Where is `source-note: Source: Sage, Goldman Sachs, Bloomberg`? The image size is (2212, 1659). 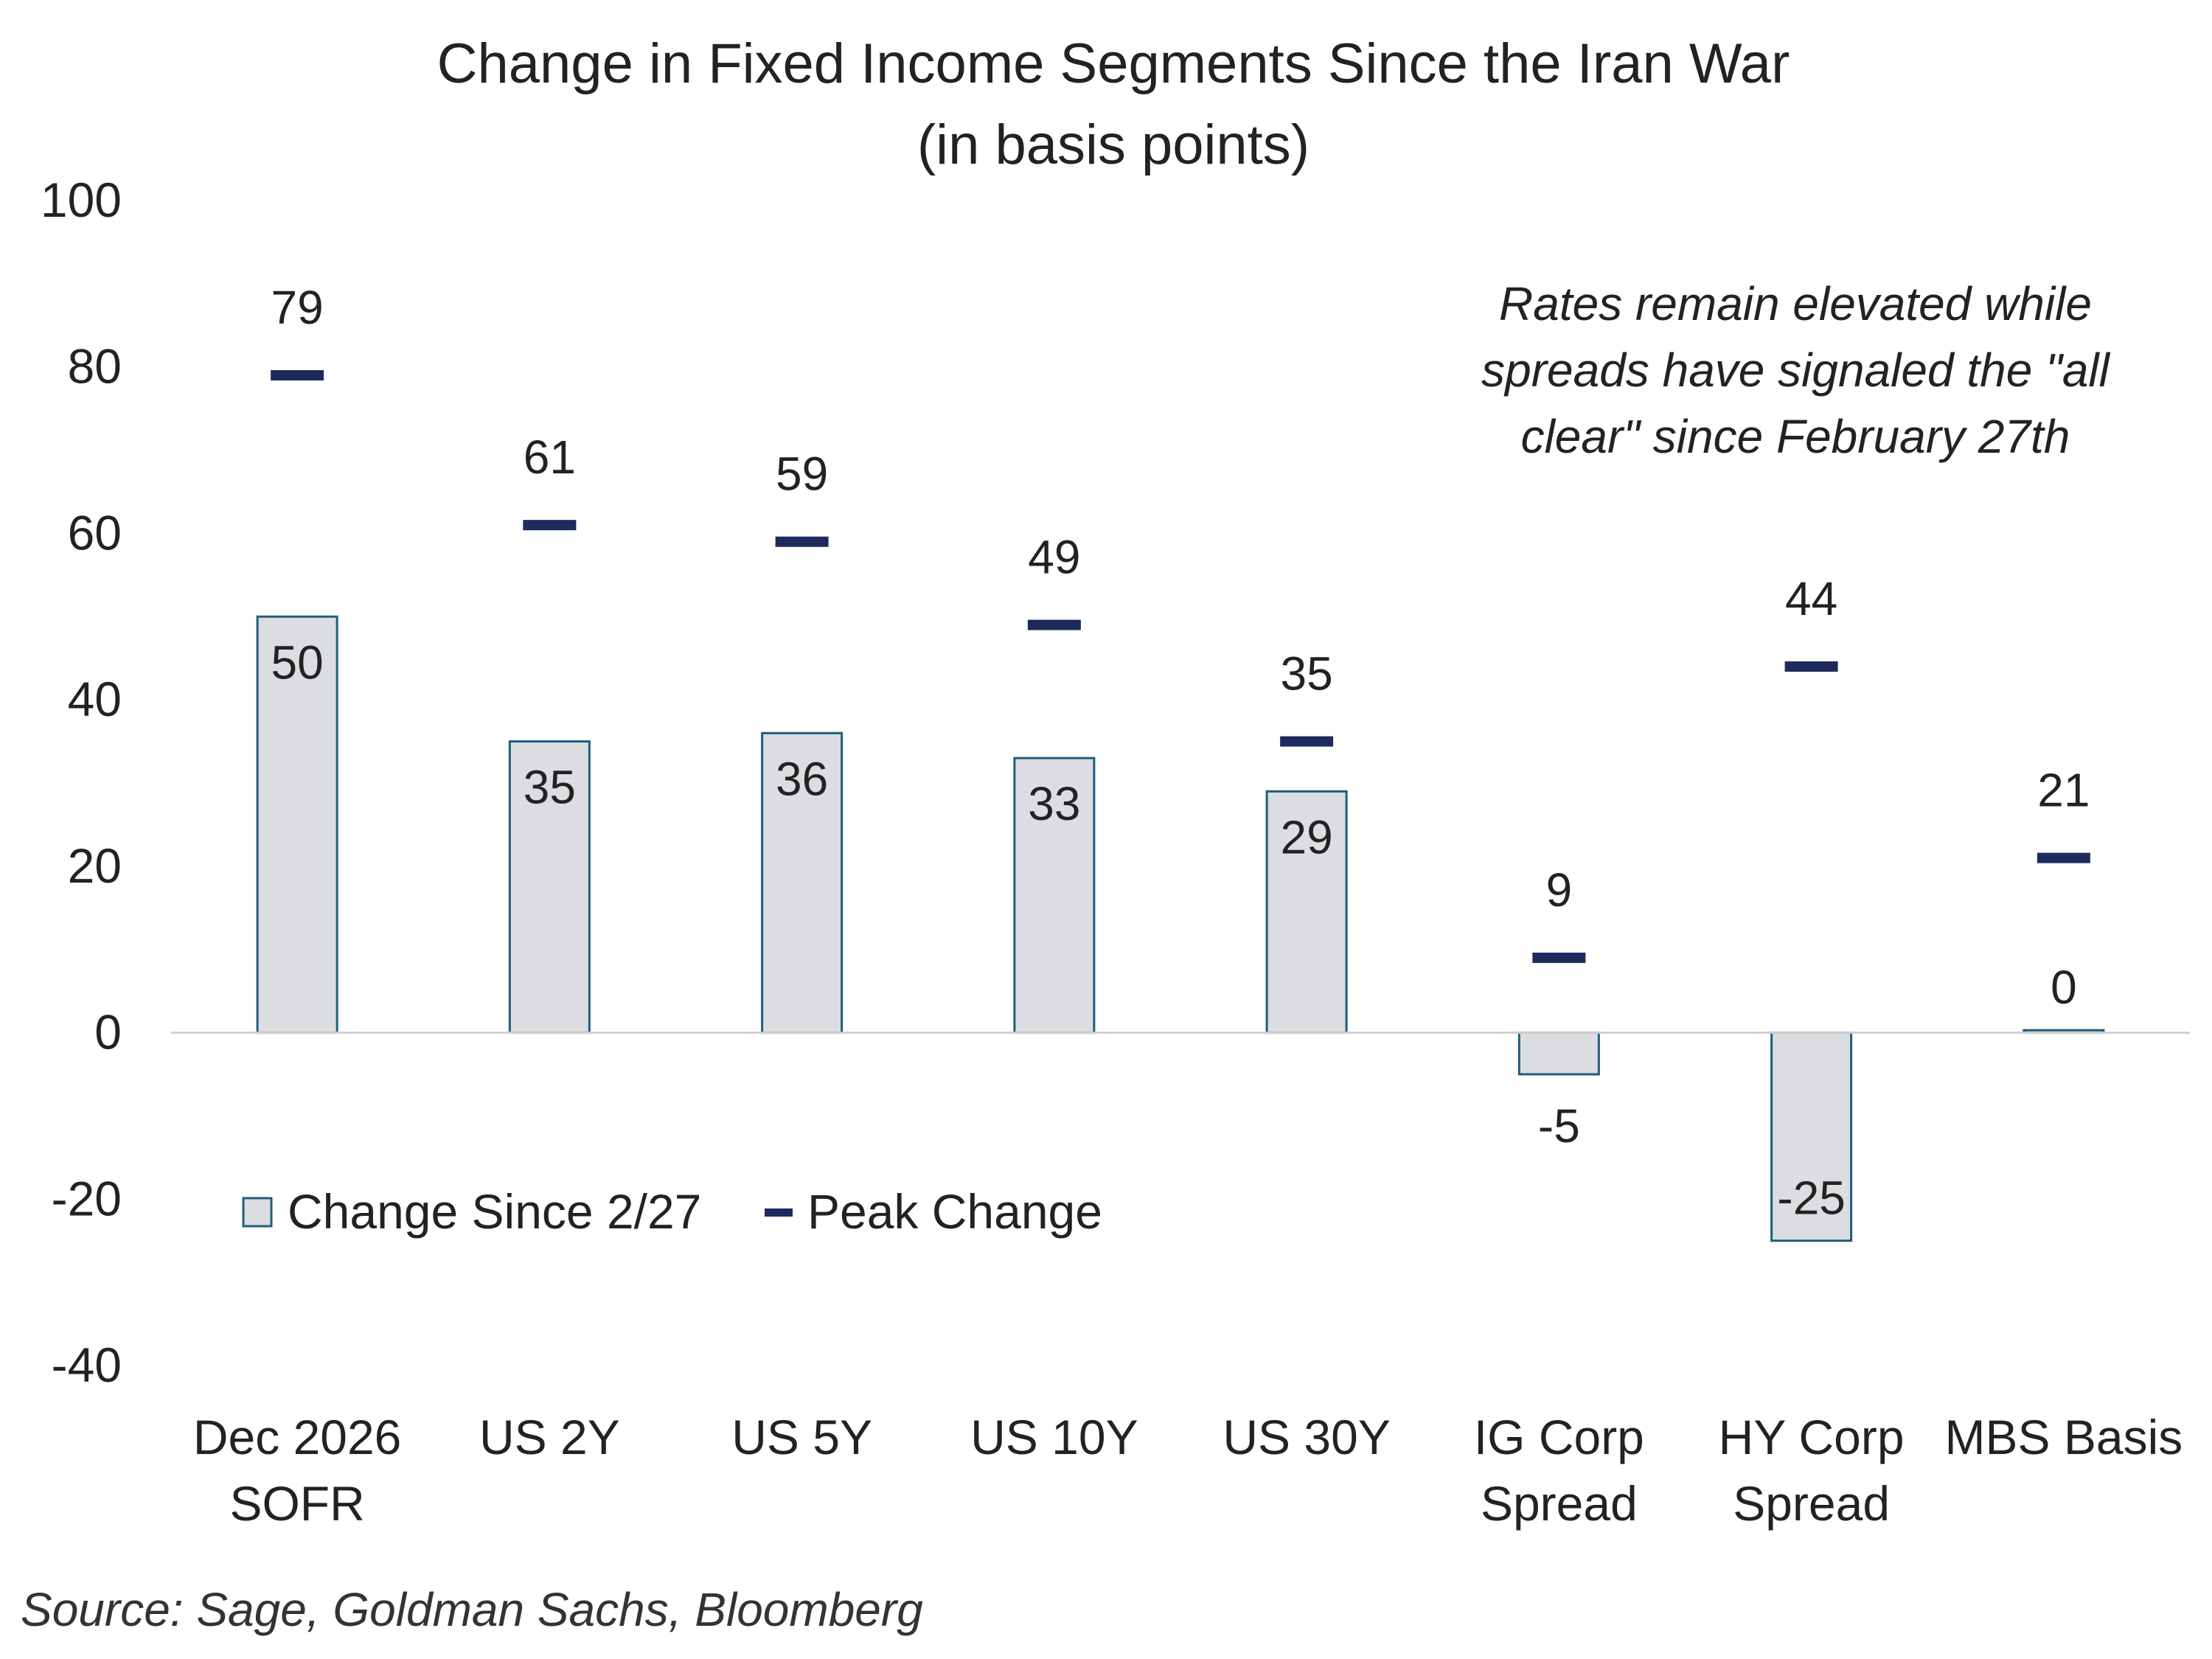
source-note: Source: Sage, Goldman Sachs, Bloomberg is located at coordinates (472, 1609).